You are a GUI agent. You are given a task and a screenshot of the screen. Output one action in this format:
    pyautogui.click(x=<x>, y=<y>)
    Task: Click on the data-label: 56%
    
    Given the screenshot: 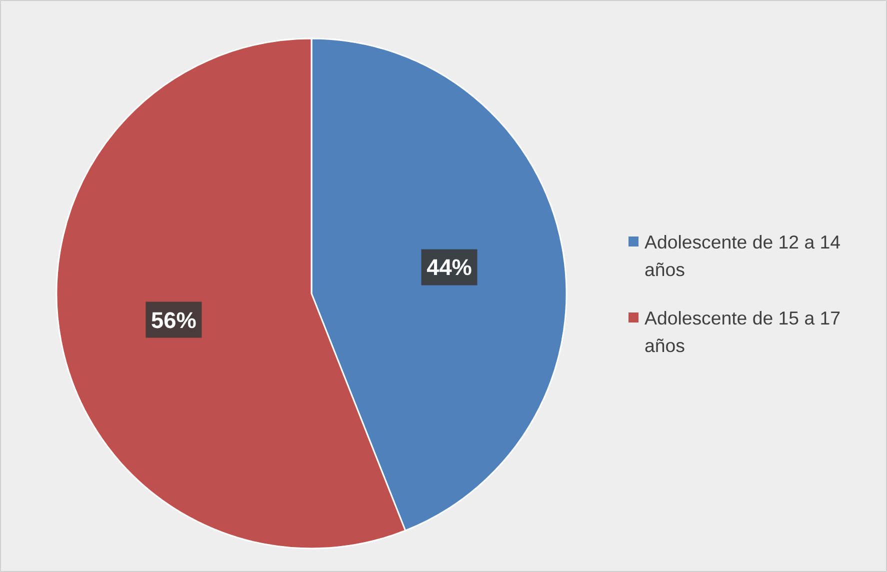 What is the action you would take?
    pyautogui.click(x=173, y=319)
    